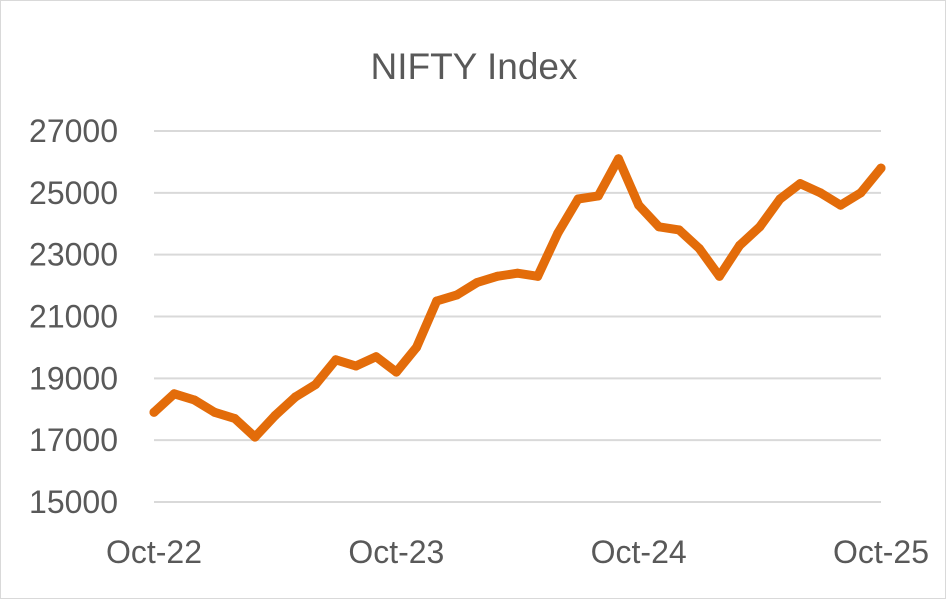 This screenshot has width=946, height=600. Describe the element at coordinates (474, 66) in the screenshot. I see `chart-title: NIFTY Index` at that location.